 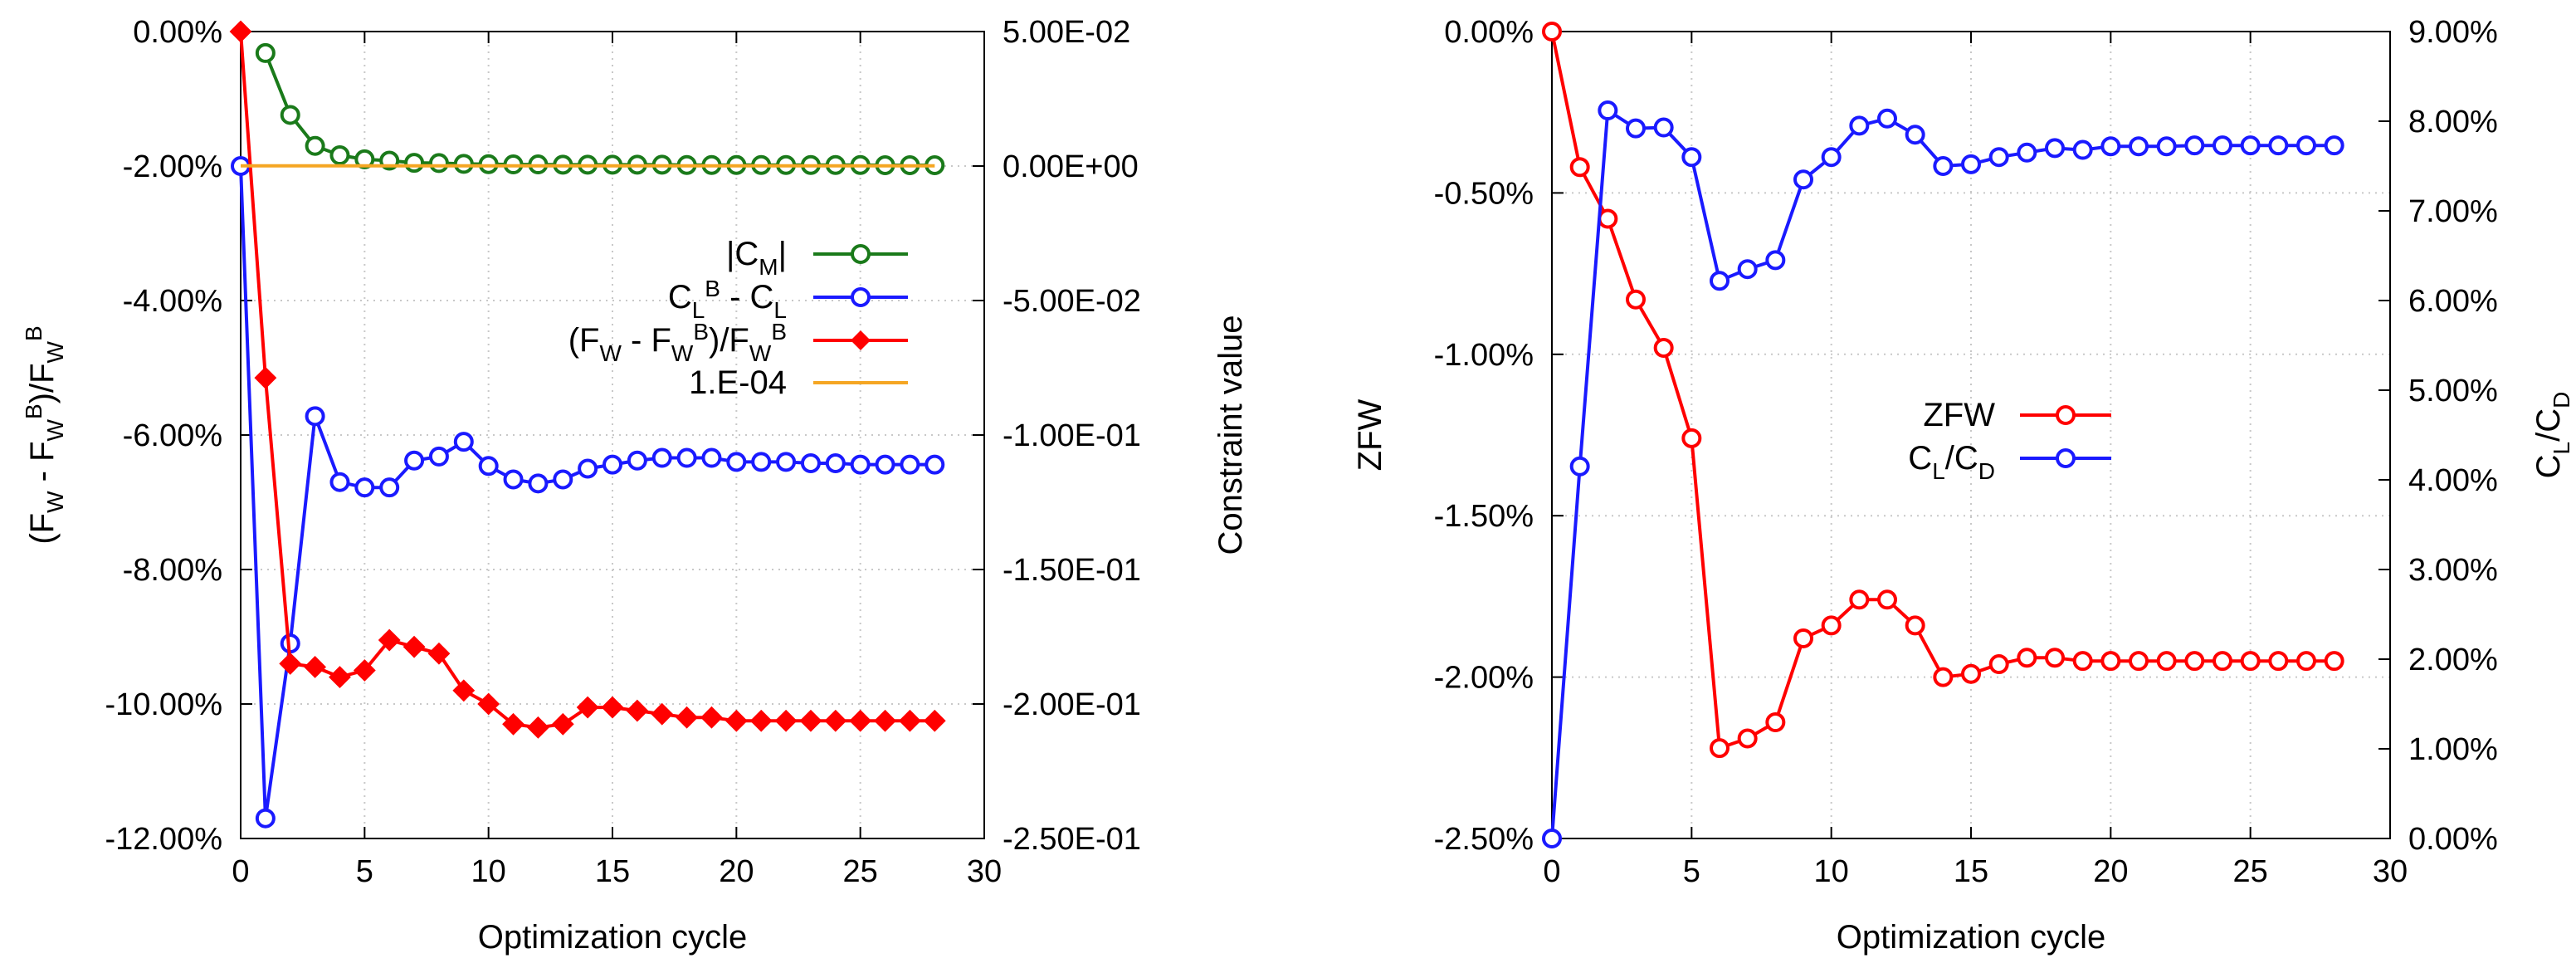 I want to click on y2-tick-label: 5.00%, so click(x=2453, y=391).